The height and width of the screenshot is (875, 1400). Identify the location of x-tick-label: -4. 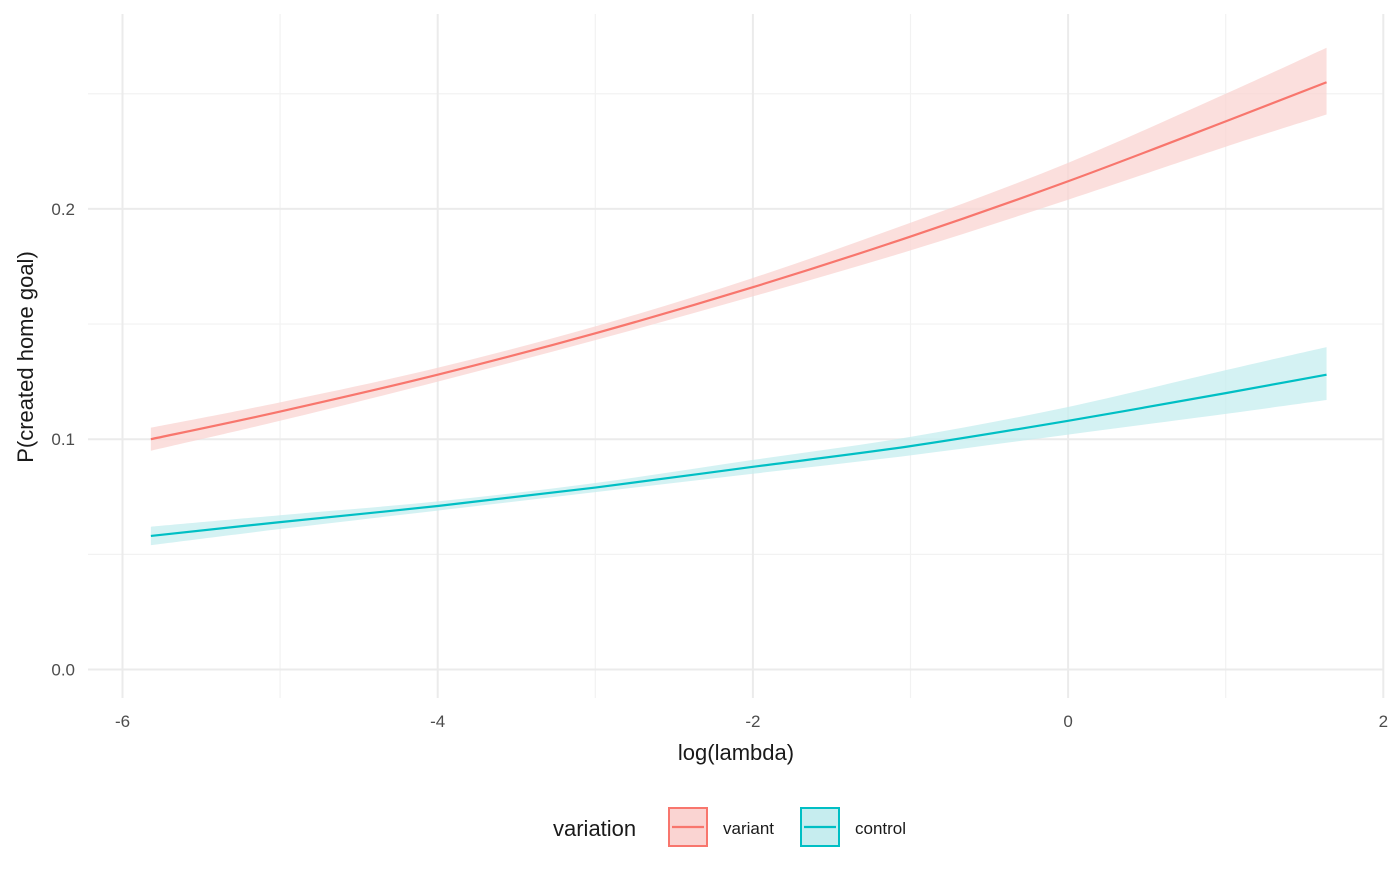
(437, 721).